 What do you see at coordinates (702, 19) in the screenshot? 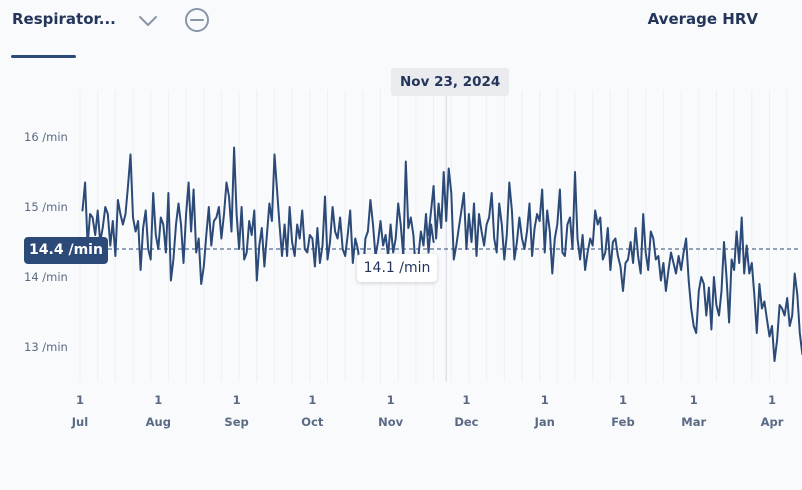
I see `secondary-metric-average-hrv: Average HRV` at bounding box center [702, 19].